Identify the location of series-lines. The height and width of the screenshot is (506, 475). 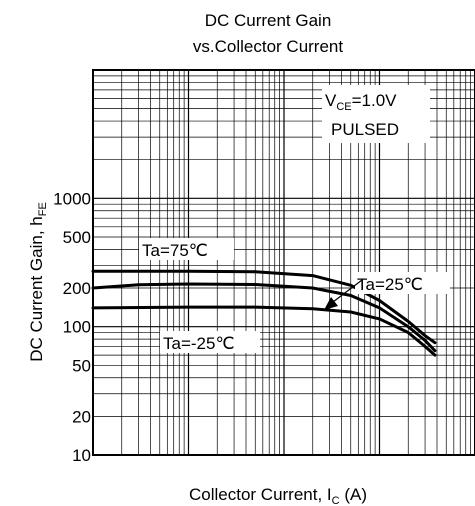
(264, 313).